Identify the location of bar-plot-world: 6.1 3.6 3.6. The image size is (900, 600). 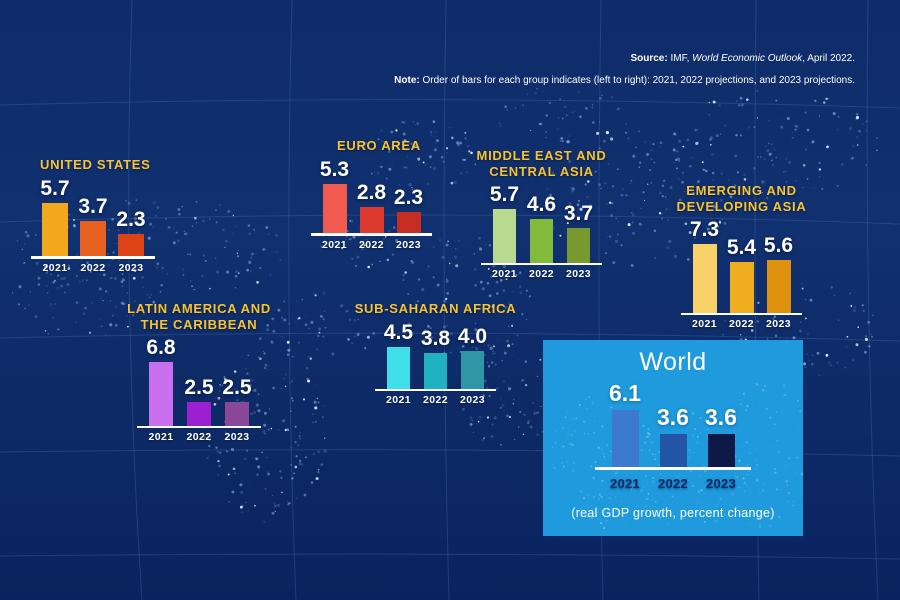
(673, 424).